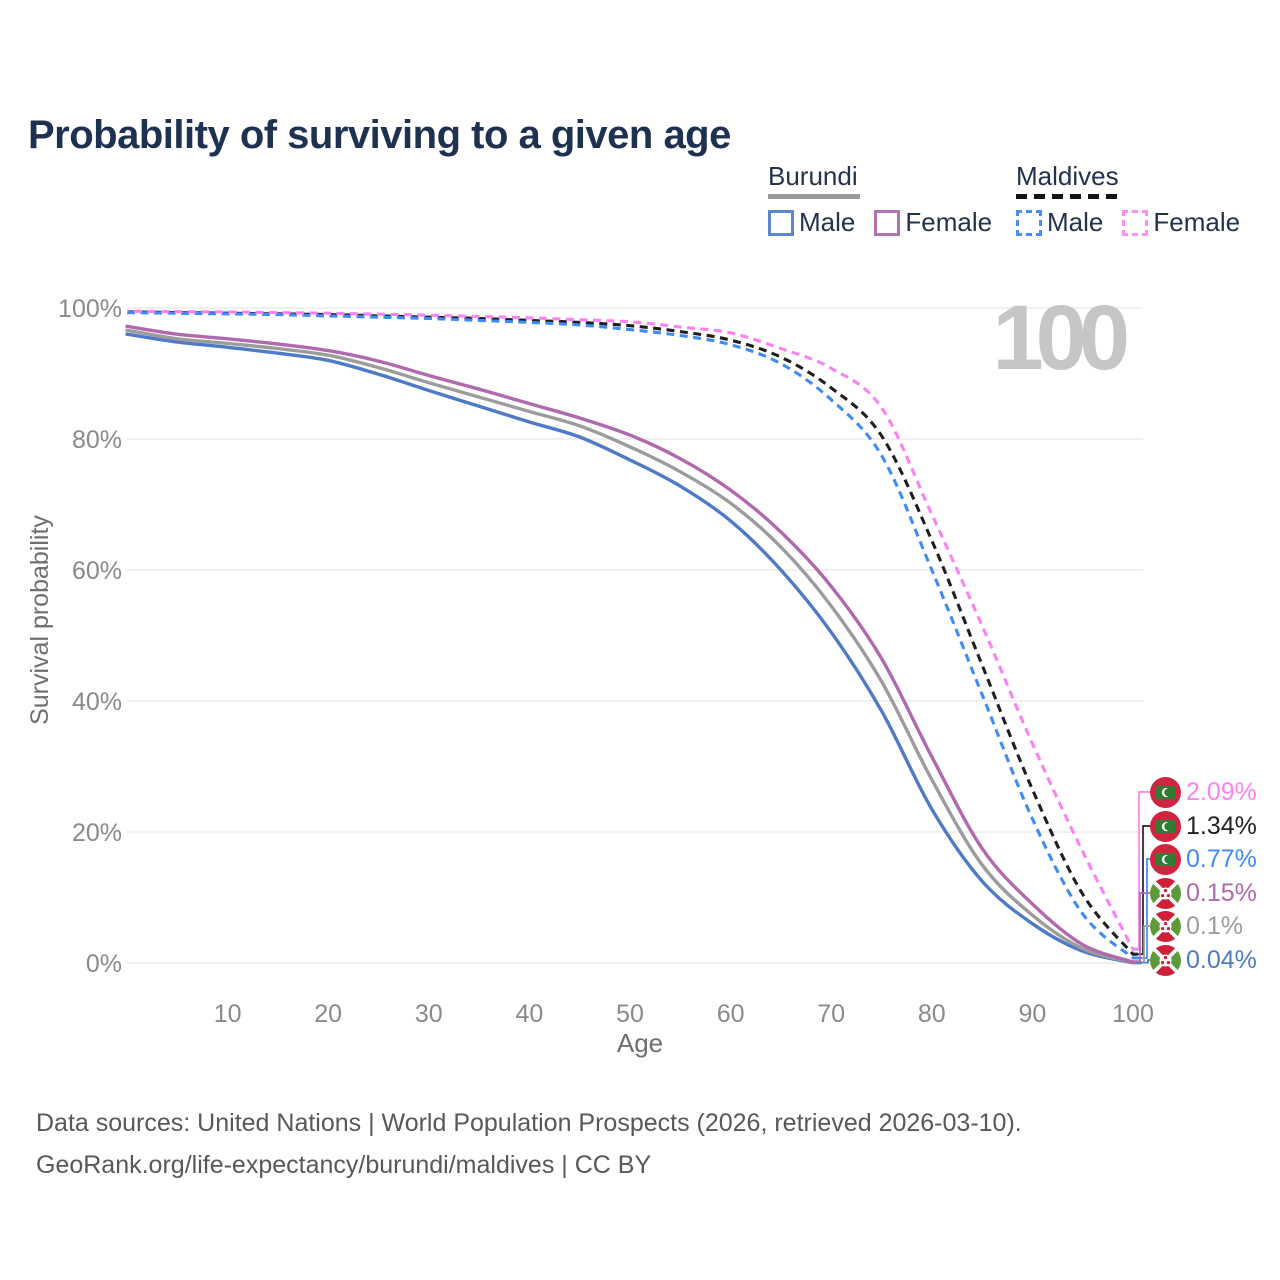 The height and width of the screenshot is (1280, 1280). I want to click on legend-item-burundi-female: Female, so click(933, 222).